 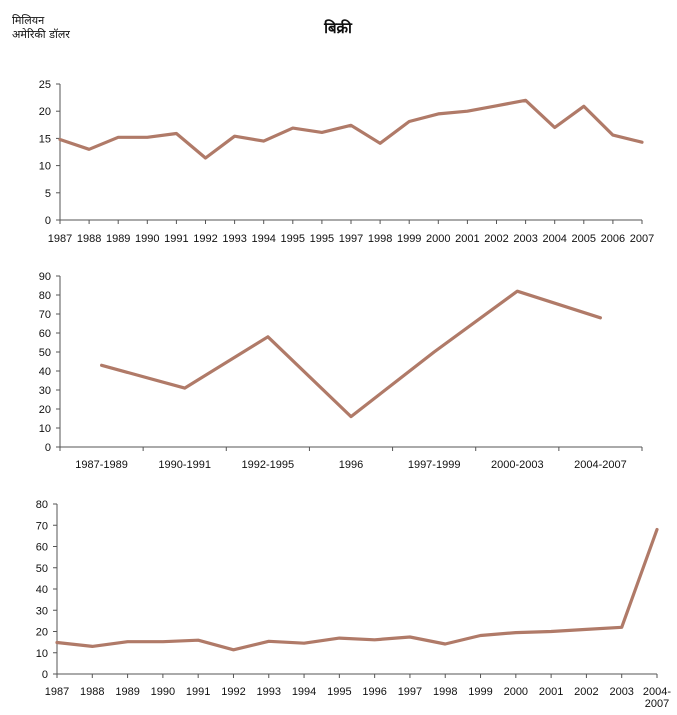 What do you see at coordinates (434, 465) in the screenshot?
I see `x-tick-label: 1997-1999` at bounding box center [434, 465].